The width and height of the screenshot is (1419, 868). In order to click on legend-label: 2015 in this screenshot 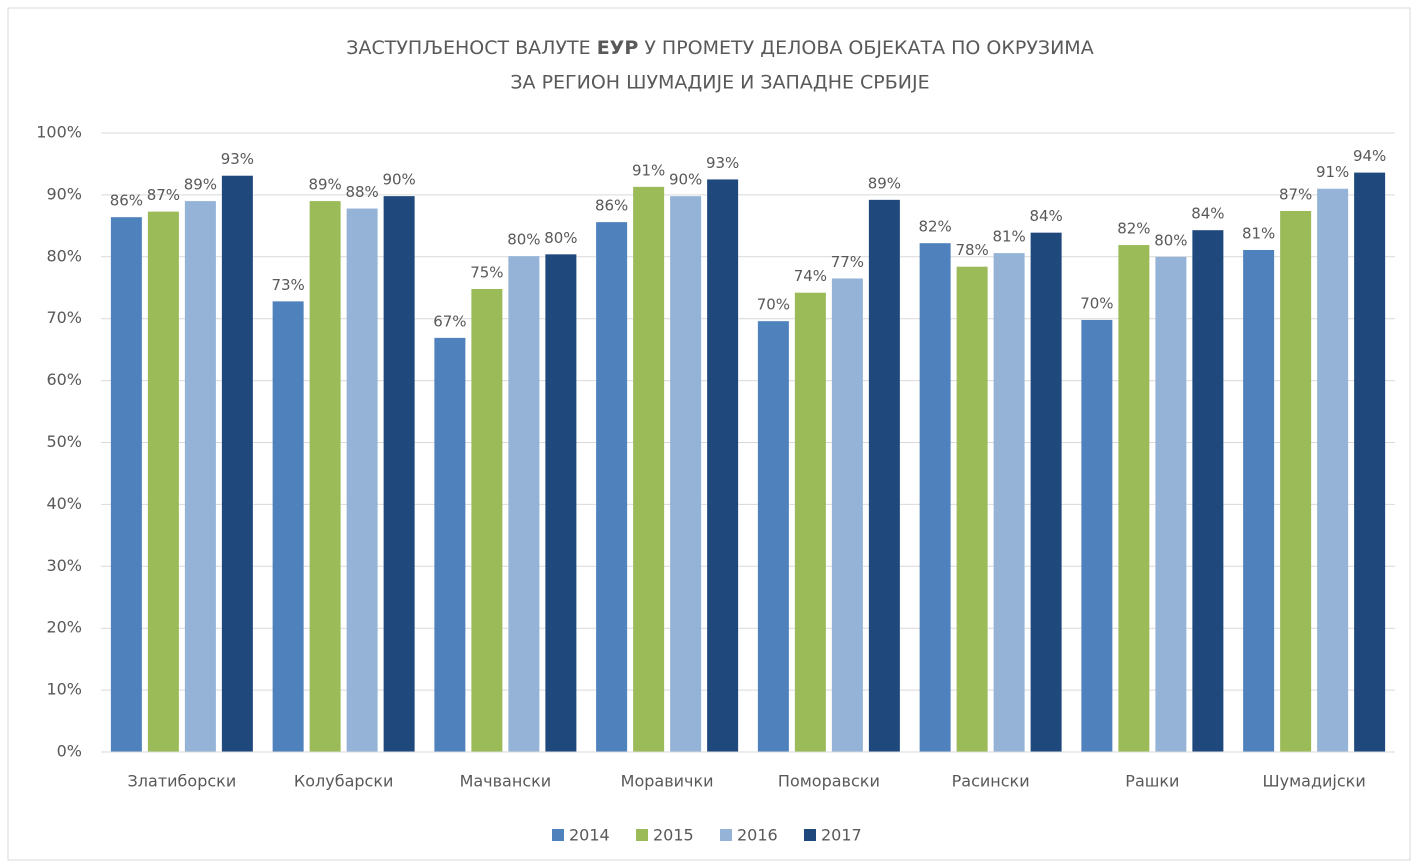, I will do `click(673, 835)`.